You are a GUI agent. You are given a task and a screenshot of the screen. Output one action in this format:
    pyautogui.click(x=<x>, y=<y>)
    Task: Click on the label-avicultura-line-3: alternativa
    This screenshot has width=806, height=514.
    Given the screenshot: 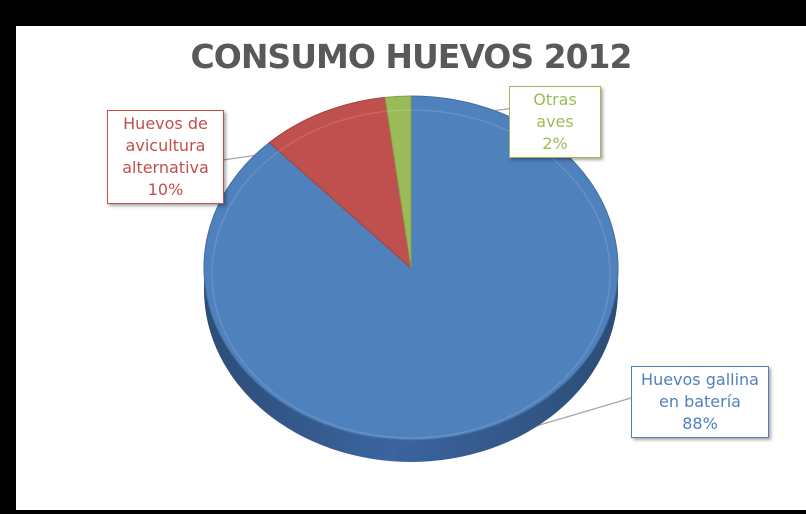 What is the action you would take?
    pyautogui.click(x=165, y=167)
    